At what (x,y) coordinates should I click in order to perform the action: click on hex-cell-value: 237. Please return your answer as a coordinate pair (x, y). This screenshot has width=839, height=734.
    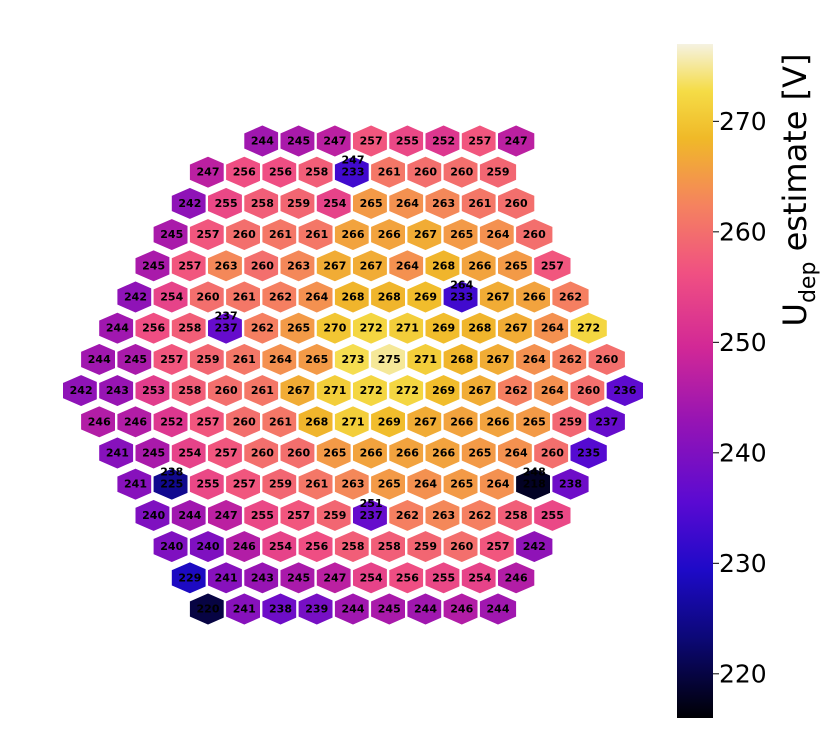
    Looking at the image, I should click on (606, 421).